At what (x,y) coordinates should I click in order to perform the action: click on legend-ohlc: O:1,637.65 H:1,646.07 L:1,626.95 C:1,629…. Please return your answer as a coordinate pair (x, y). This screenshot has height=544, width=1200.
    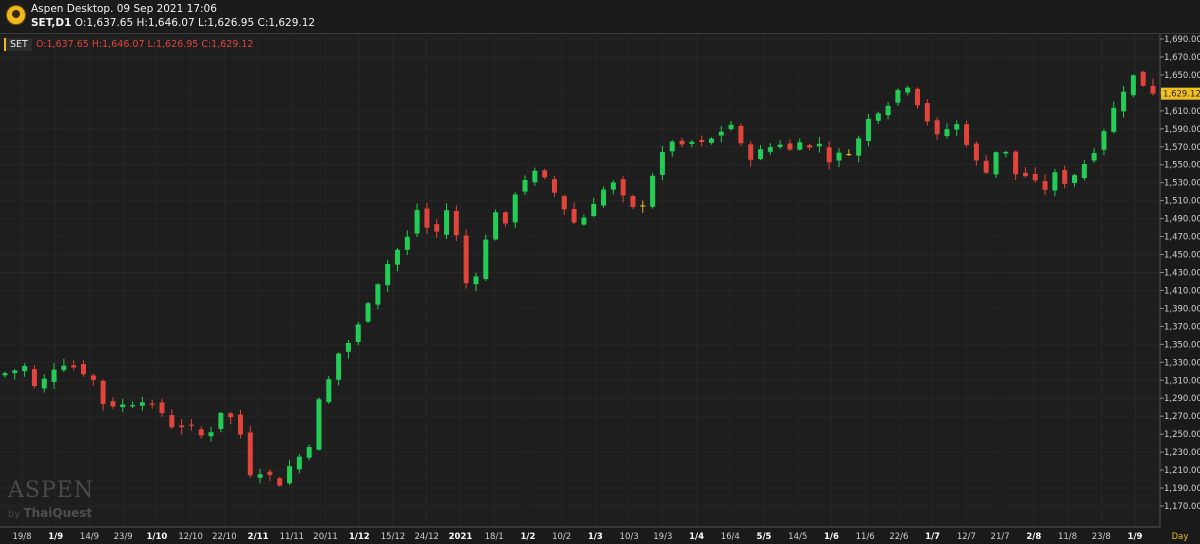
    Looking at the image, I should click on (145, 44).